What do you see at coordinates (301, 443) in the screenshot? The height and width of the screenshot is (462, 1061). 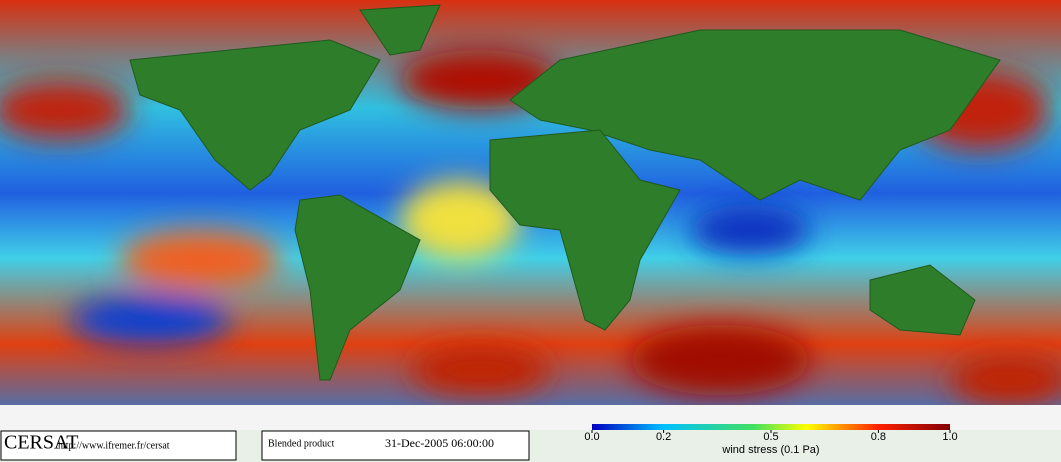 I see `product: Blended product` at bounding box center [301, 443].